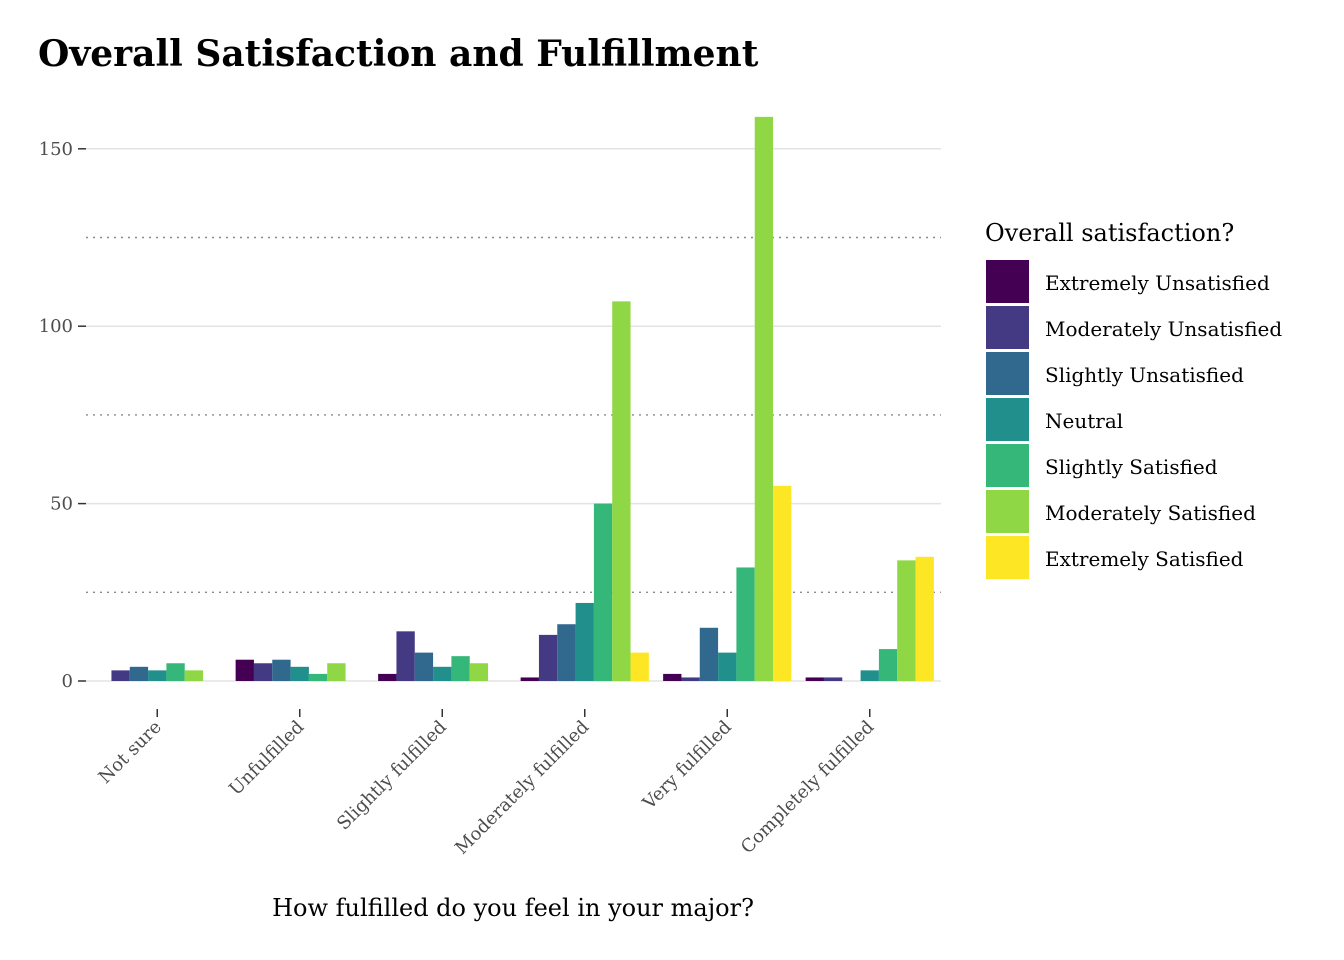 This screenshot has width=1344, height=960. Describe the element at coordinates (1163, 329) in the screenshot. I see `legend-label: Moderately Unsatisfied` at that location.